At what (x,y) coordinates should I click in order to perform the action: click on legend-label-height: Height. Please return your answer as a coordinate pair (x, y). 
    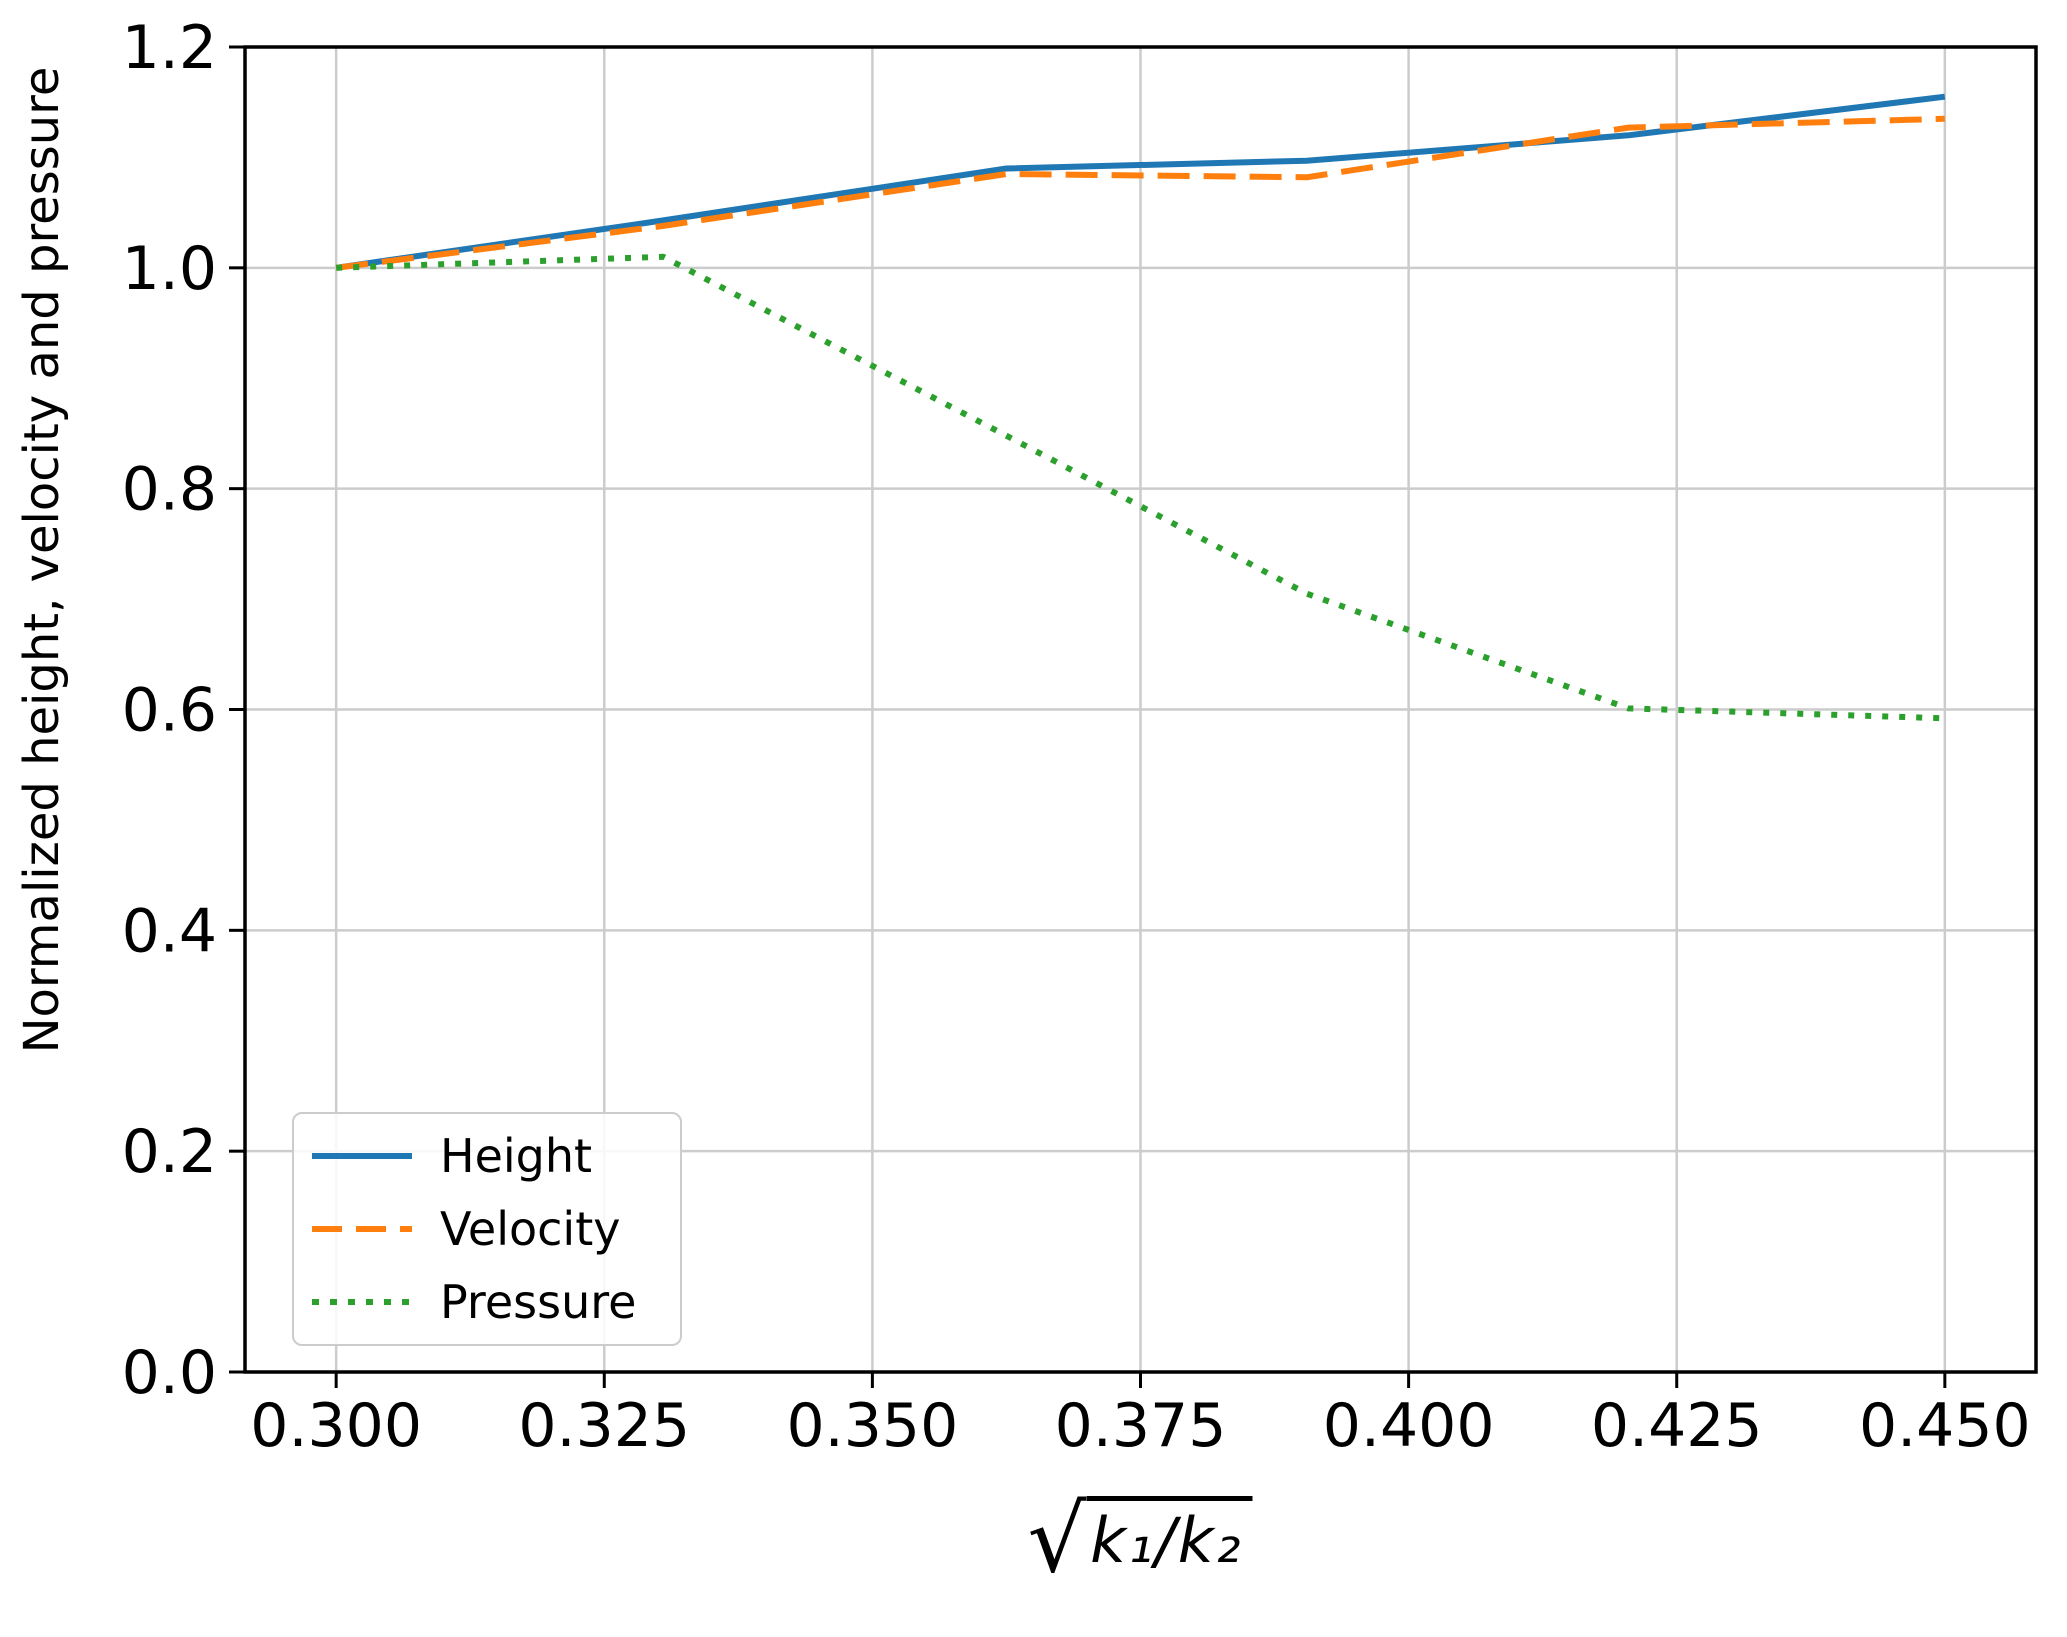
    Looking at the image, I should click on (516, 1156).